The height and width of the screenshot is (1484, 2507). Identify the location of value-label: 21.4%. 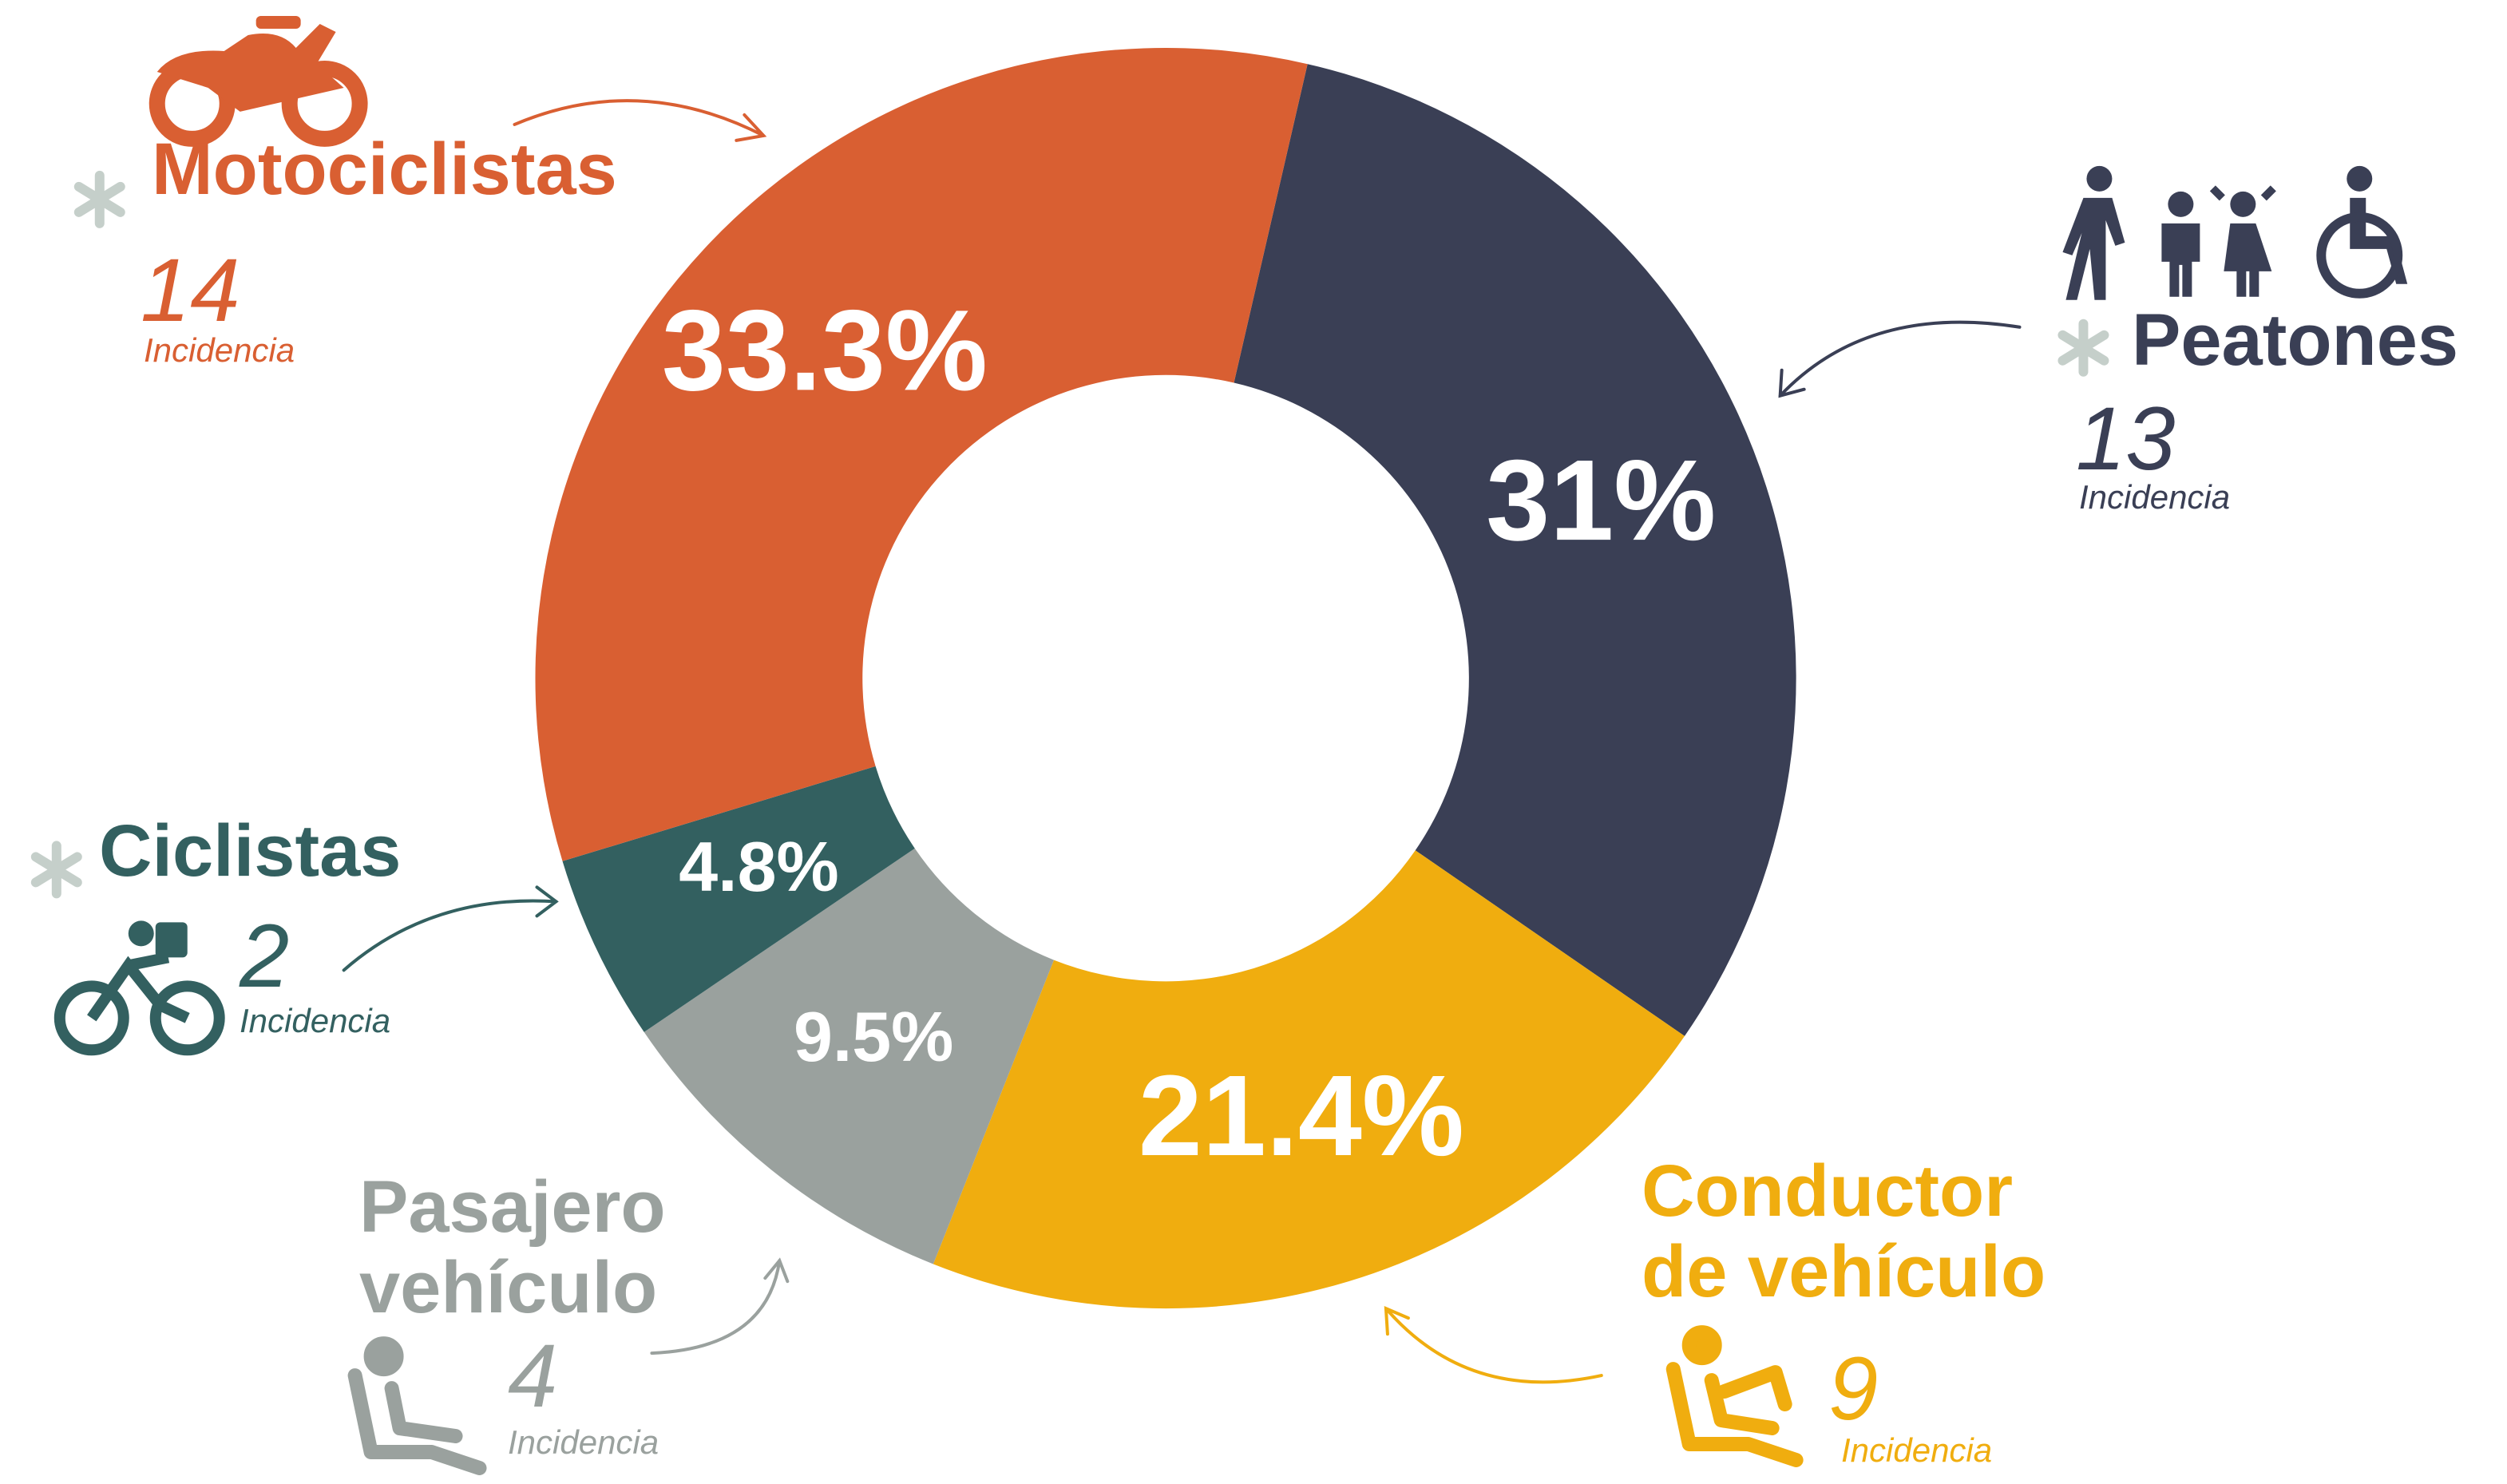
(1301, 1116).